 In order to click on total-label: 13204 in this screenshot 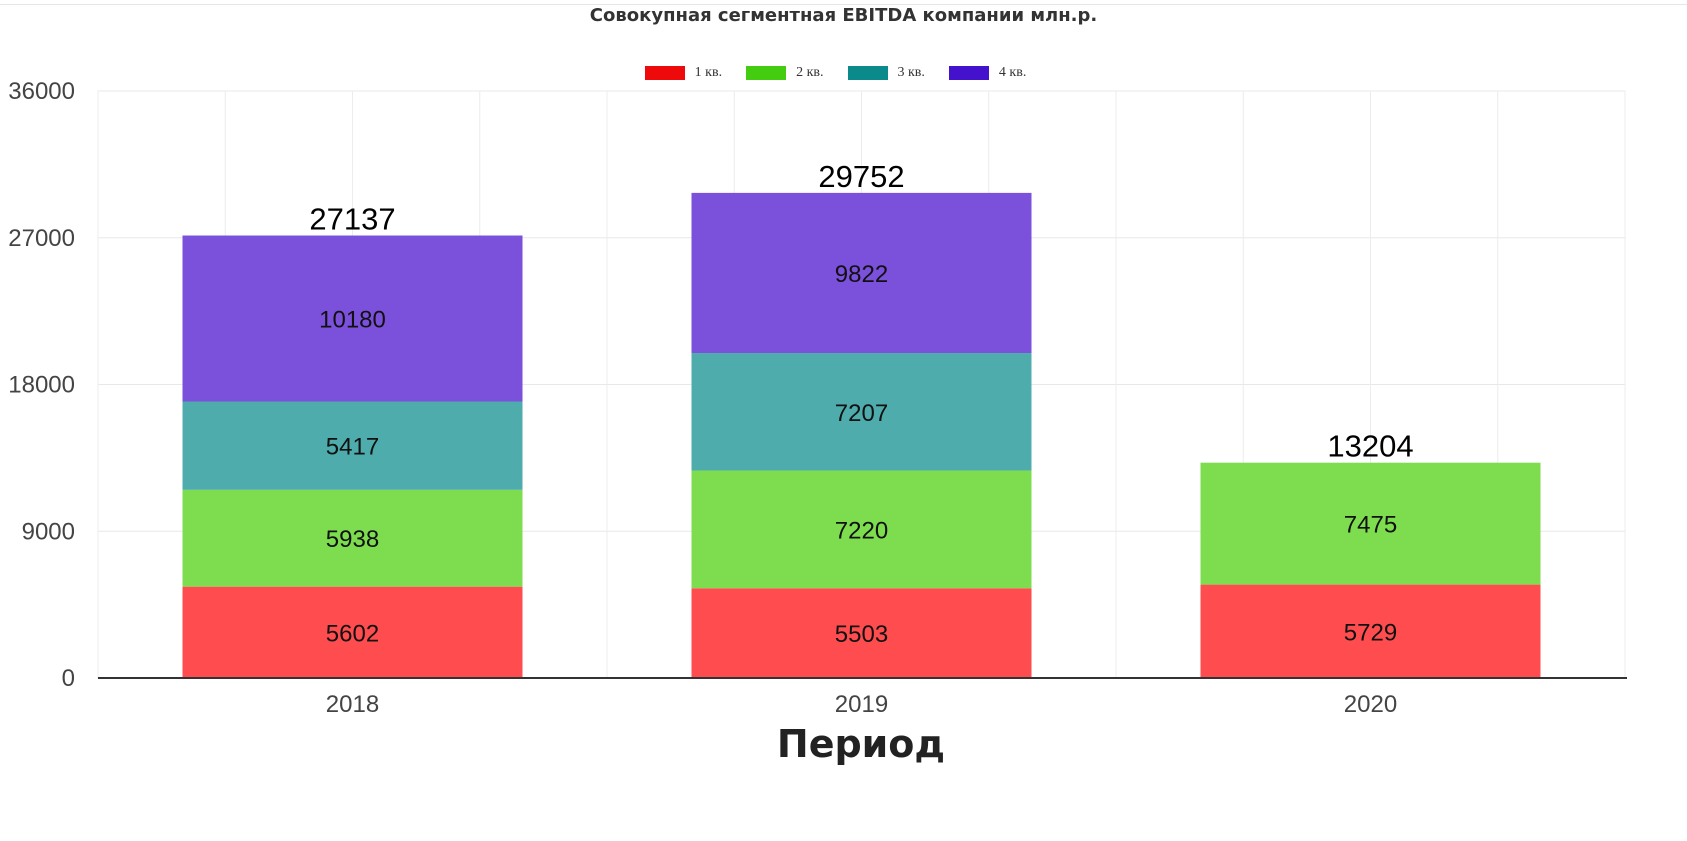, I will do `click(1370, 446)`.